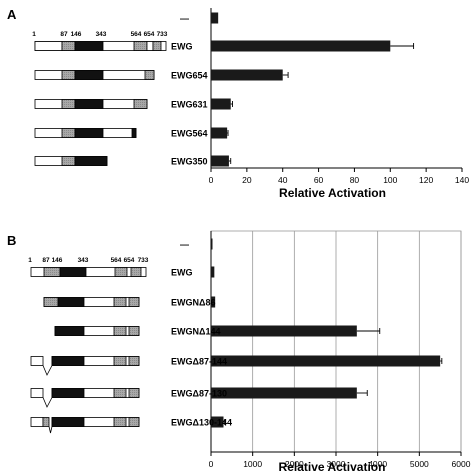 The height and width of the screenshot is (473, 474). Describe the element at coordinates (76, 34) in the screenshot. I see `domain-position-146: 146` at that location.